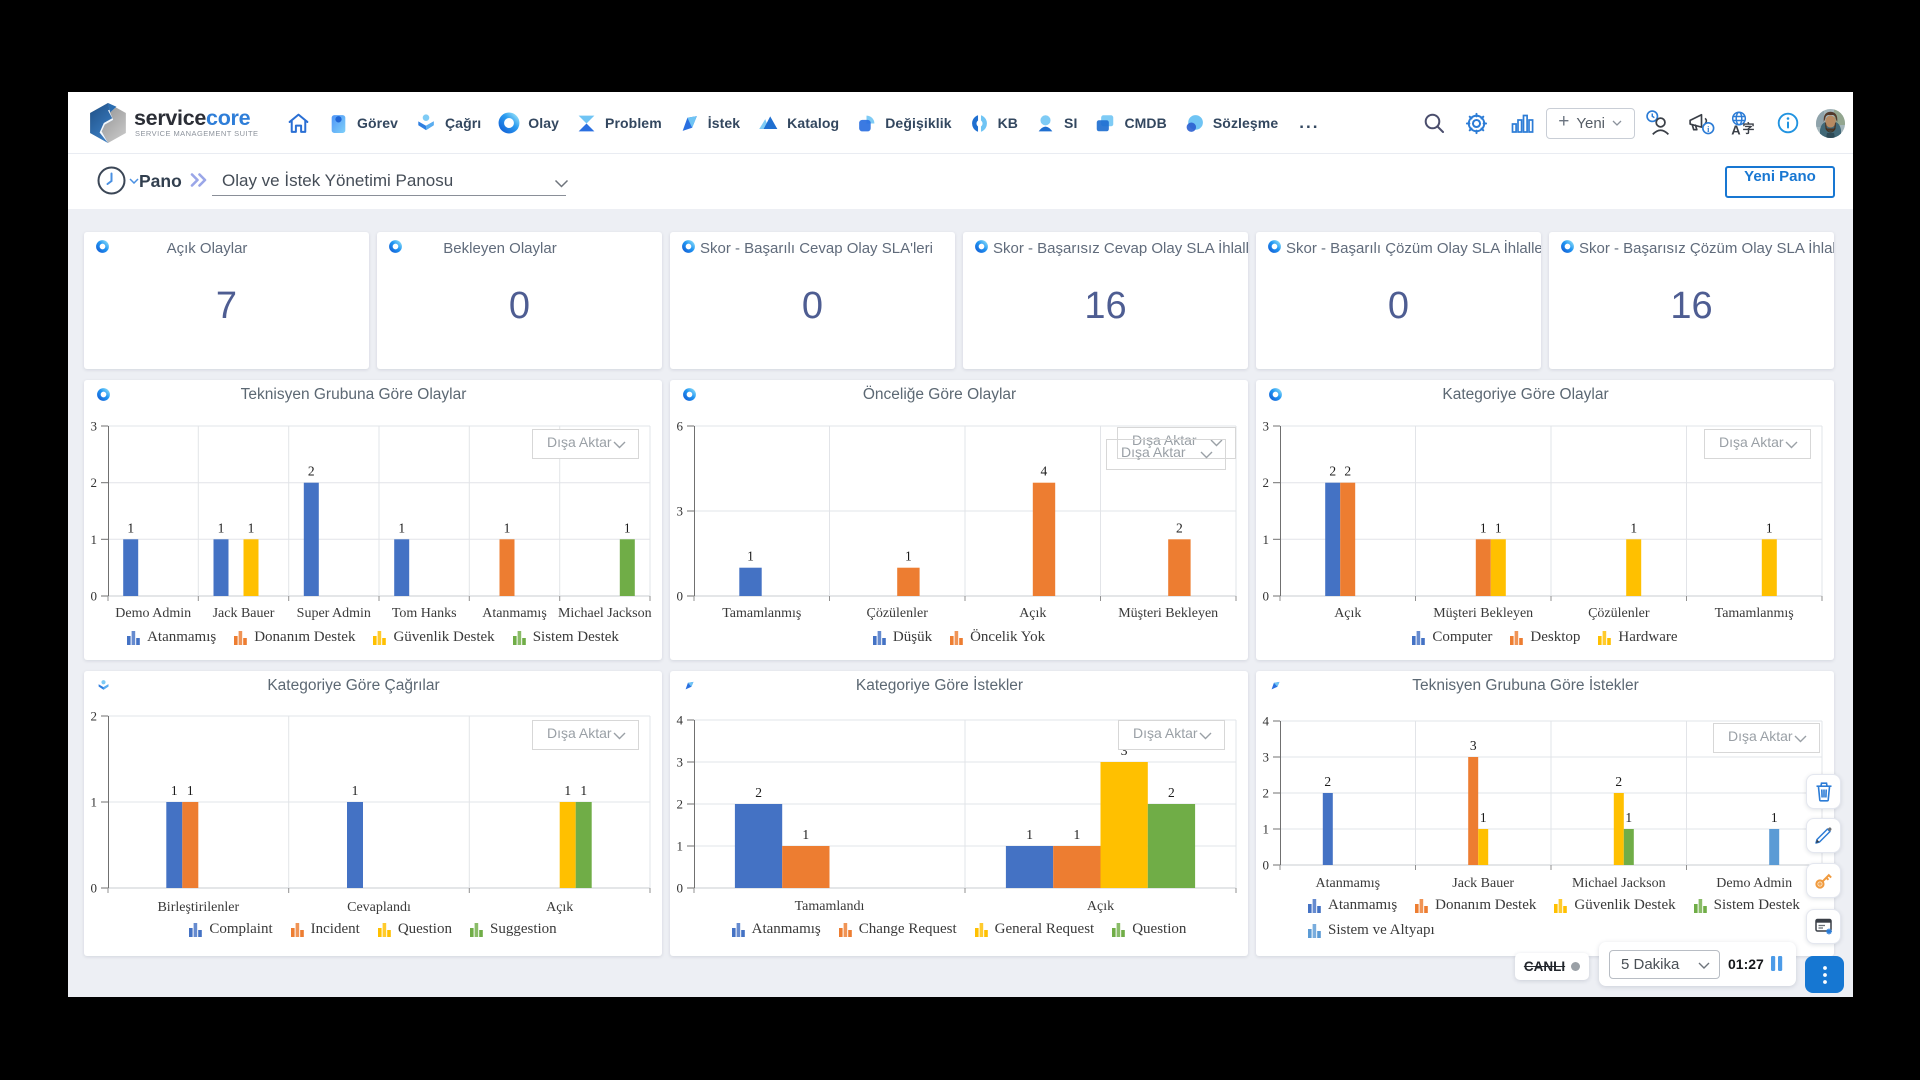  Describe the element at coordinates (1748, 127) in the screenshot. I see `svg-text: 字` at that location.